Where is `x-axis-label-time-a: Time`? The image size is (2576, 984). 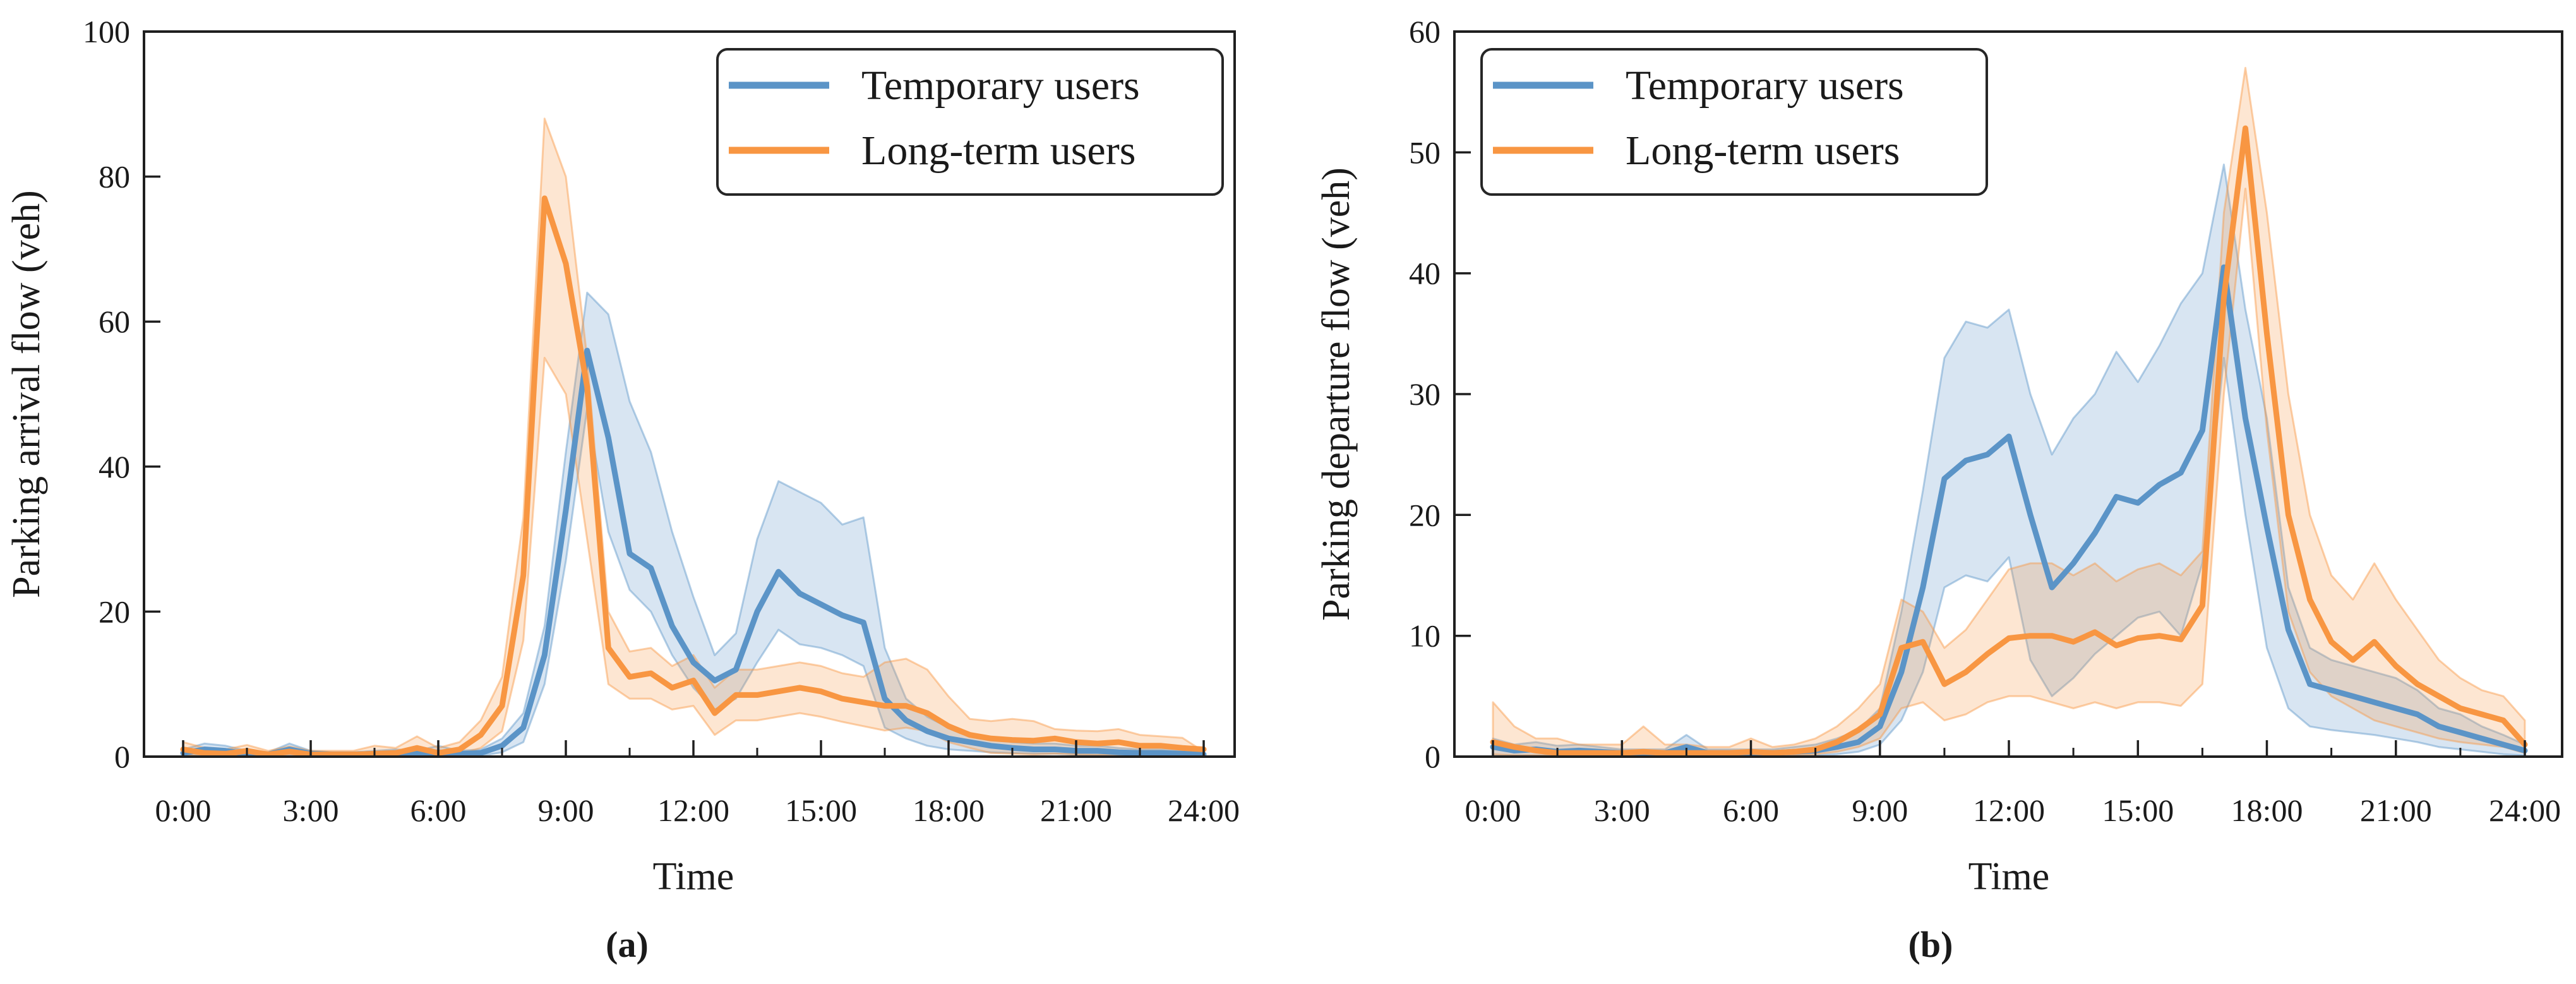
x-axis-label-time-a: Time is located at coordinates (693, 876).